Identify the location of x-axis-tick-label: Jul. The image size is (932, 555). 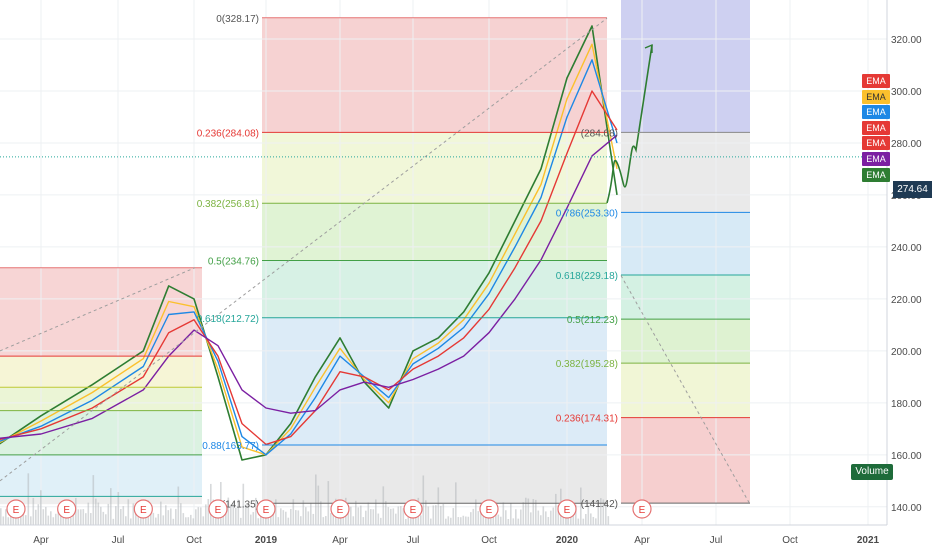
(716, 540).